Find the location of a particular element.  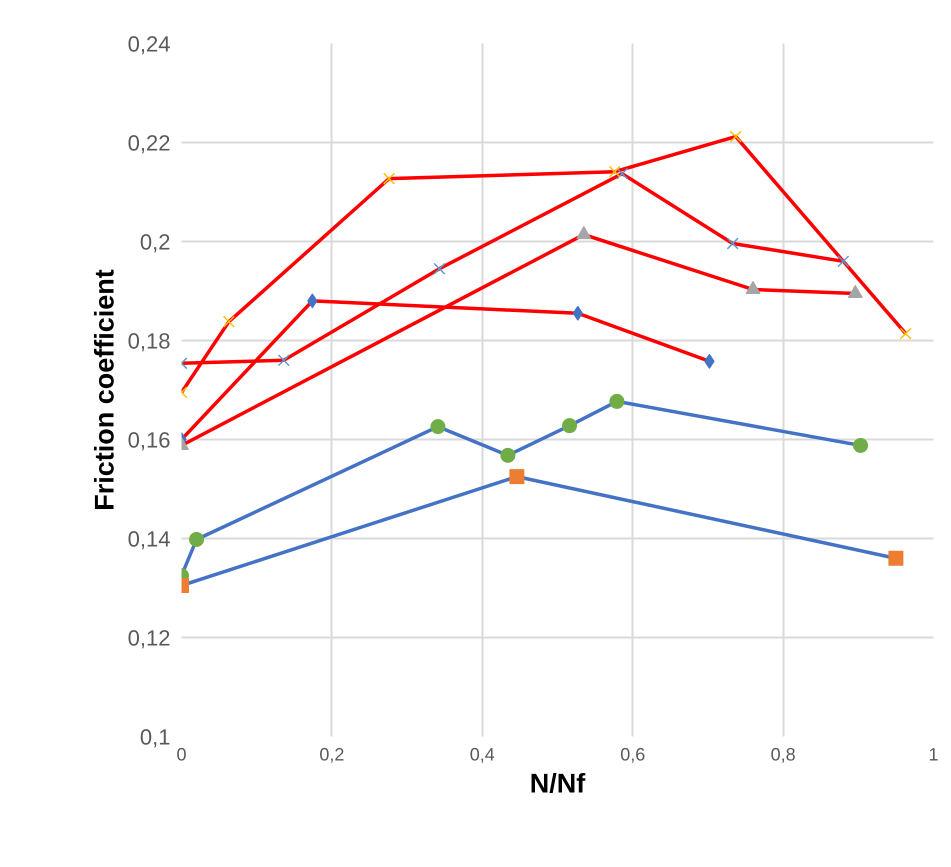

x-tick-label: 0,4 is located at coordinates (482, 754).